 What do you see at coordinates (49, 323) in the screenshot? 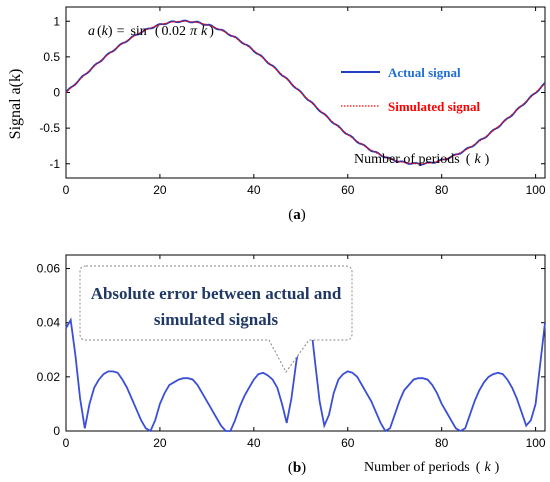
I see `y-tick-label: 0.04` at bounding box center [49, 323].